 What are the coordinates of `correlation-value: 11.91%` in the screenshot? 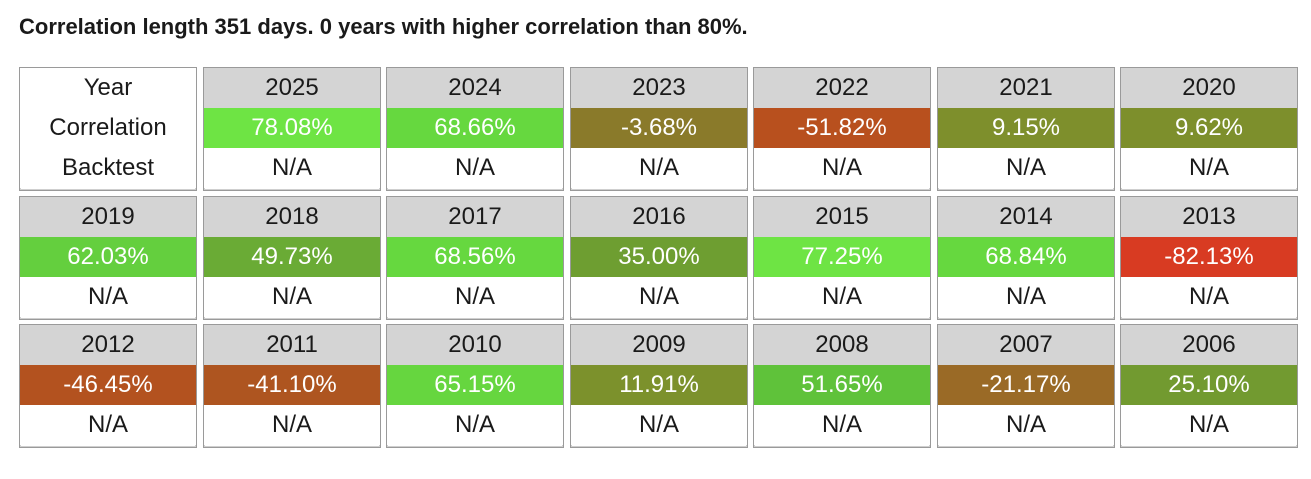 It's located at (659, 385).